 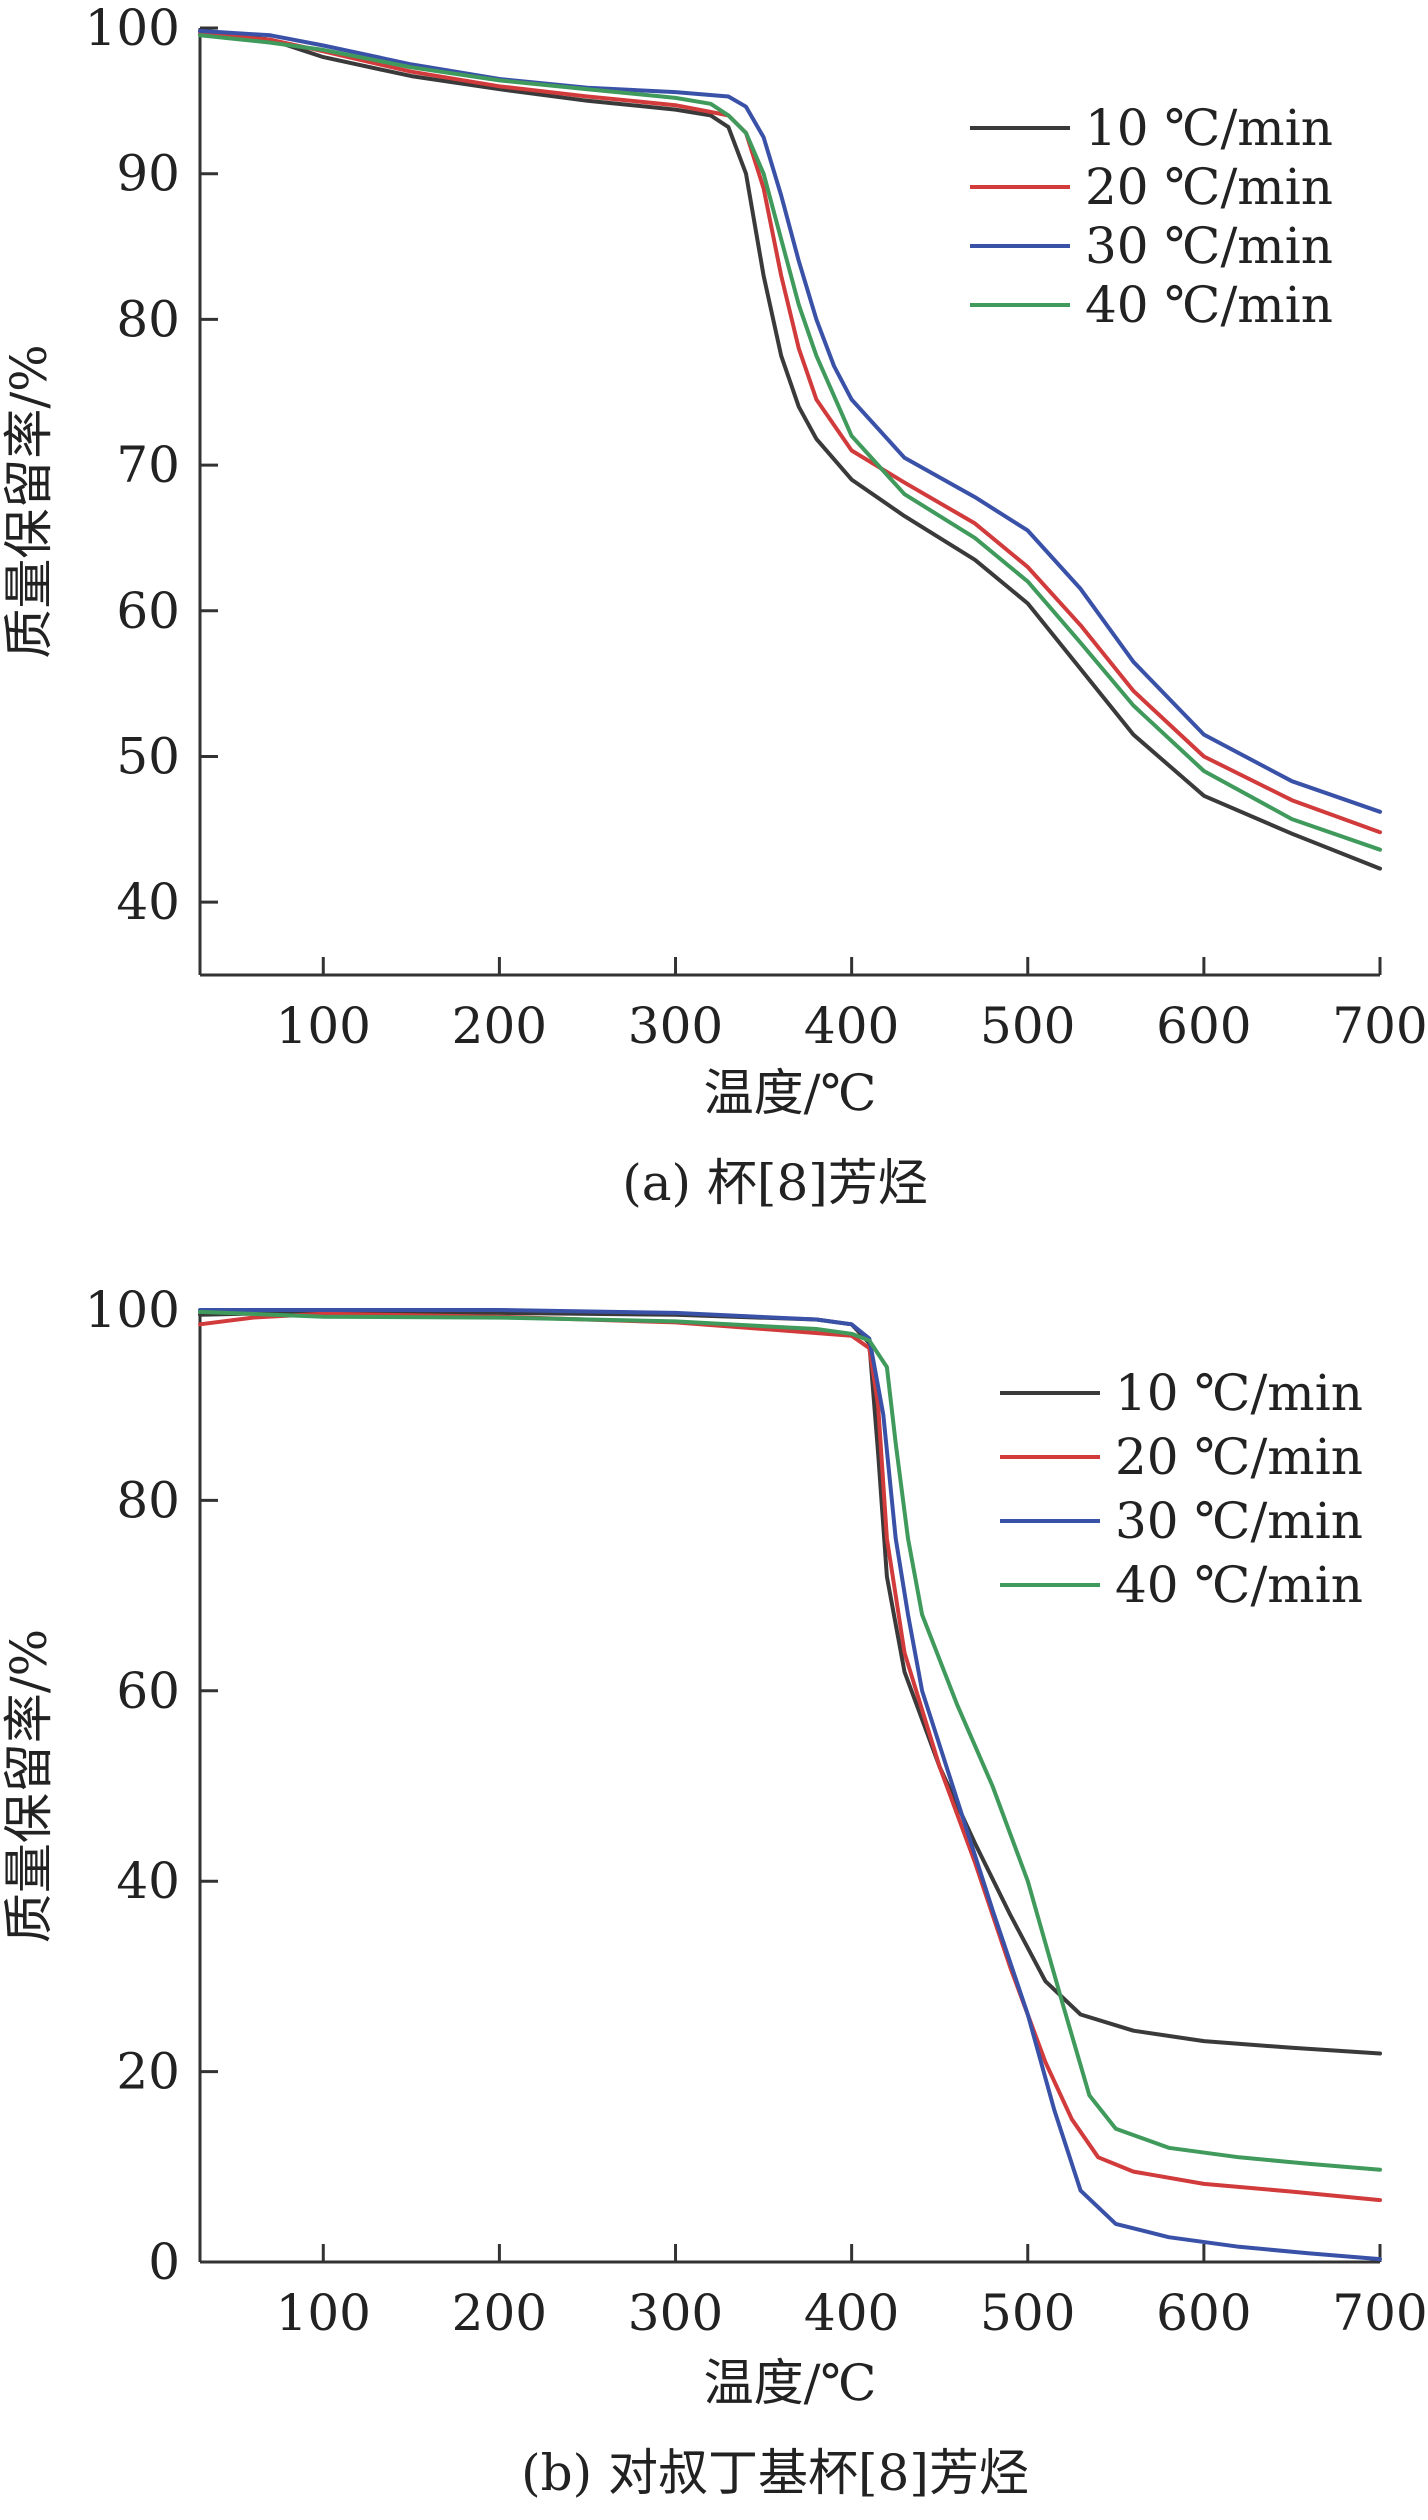 I want to click on y-tick-label: 0, so click(x=164, y=2262).